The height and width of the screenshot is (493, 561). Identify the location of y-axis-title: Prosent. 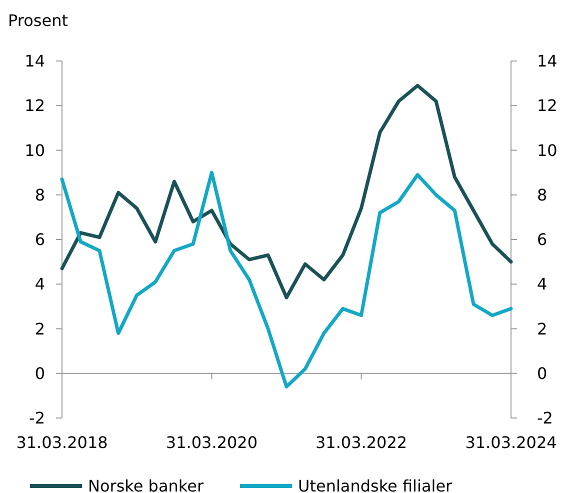
(38, 20).